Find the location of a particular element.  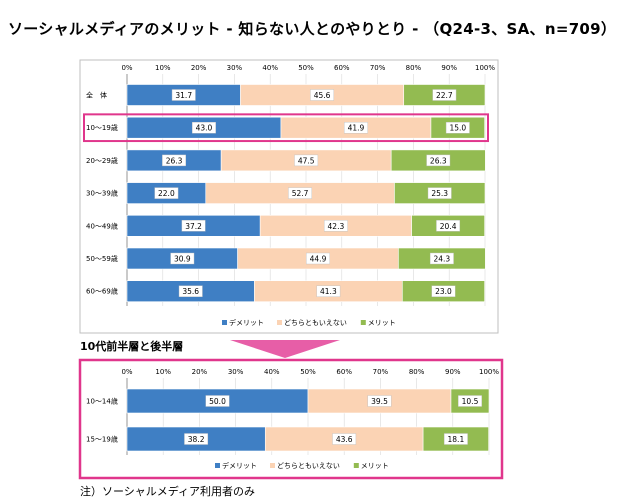

chart-1-data-label: 44.9 is located at coordinates (318, 259).